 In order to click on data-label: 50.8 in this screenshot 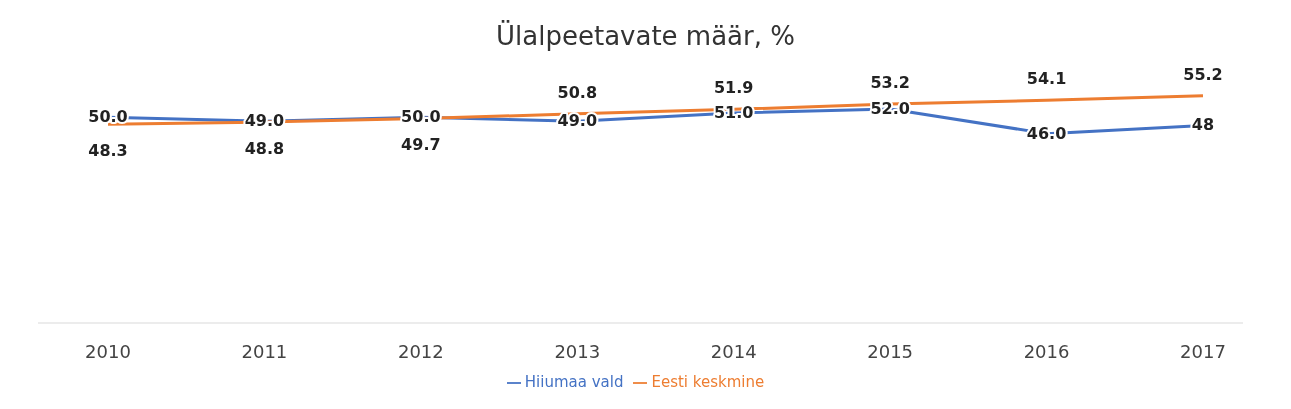, I will do `click(577, 92)`.